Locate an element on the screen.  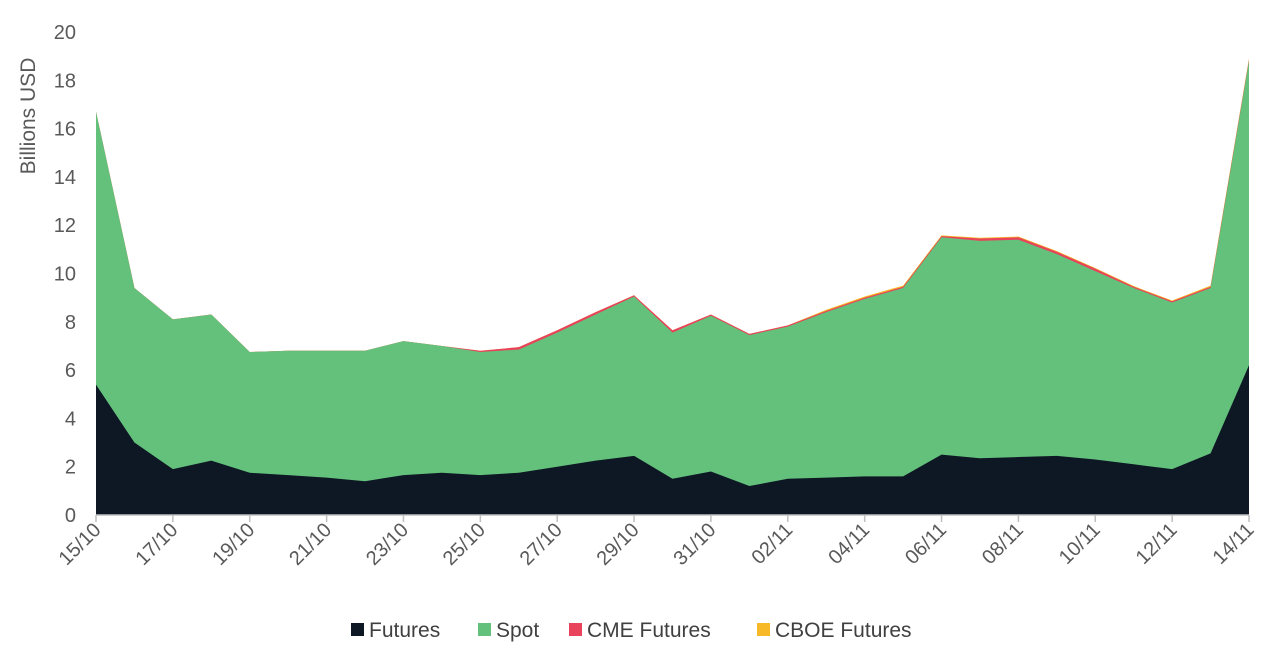
y-axis-ticks: 0 2 4 6 8 10 12 14 16 18 20 is located at coordinates (65, 274).